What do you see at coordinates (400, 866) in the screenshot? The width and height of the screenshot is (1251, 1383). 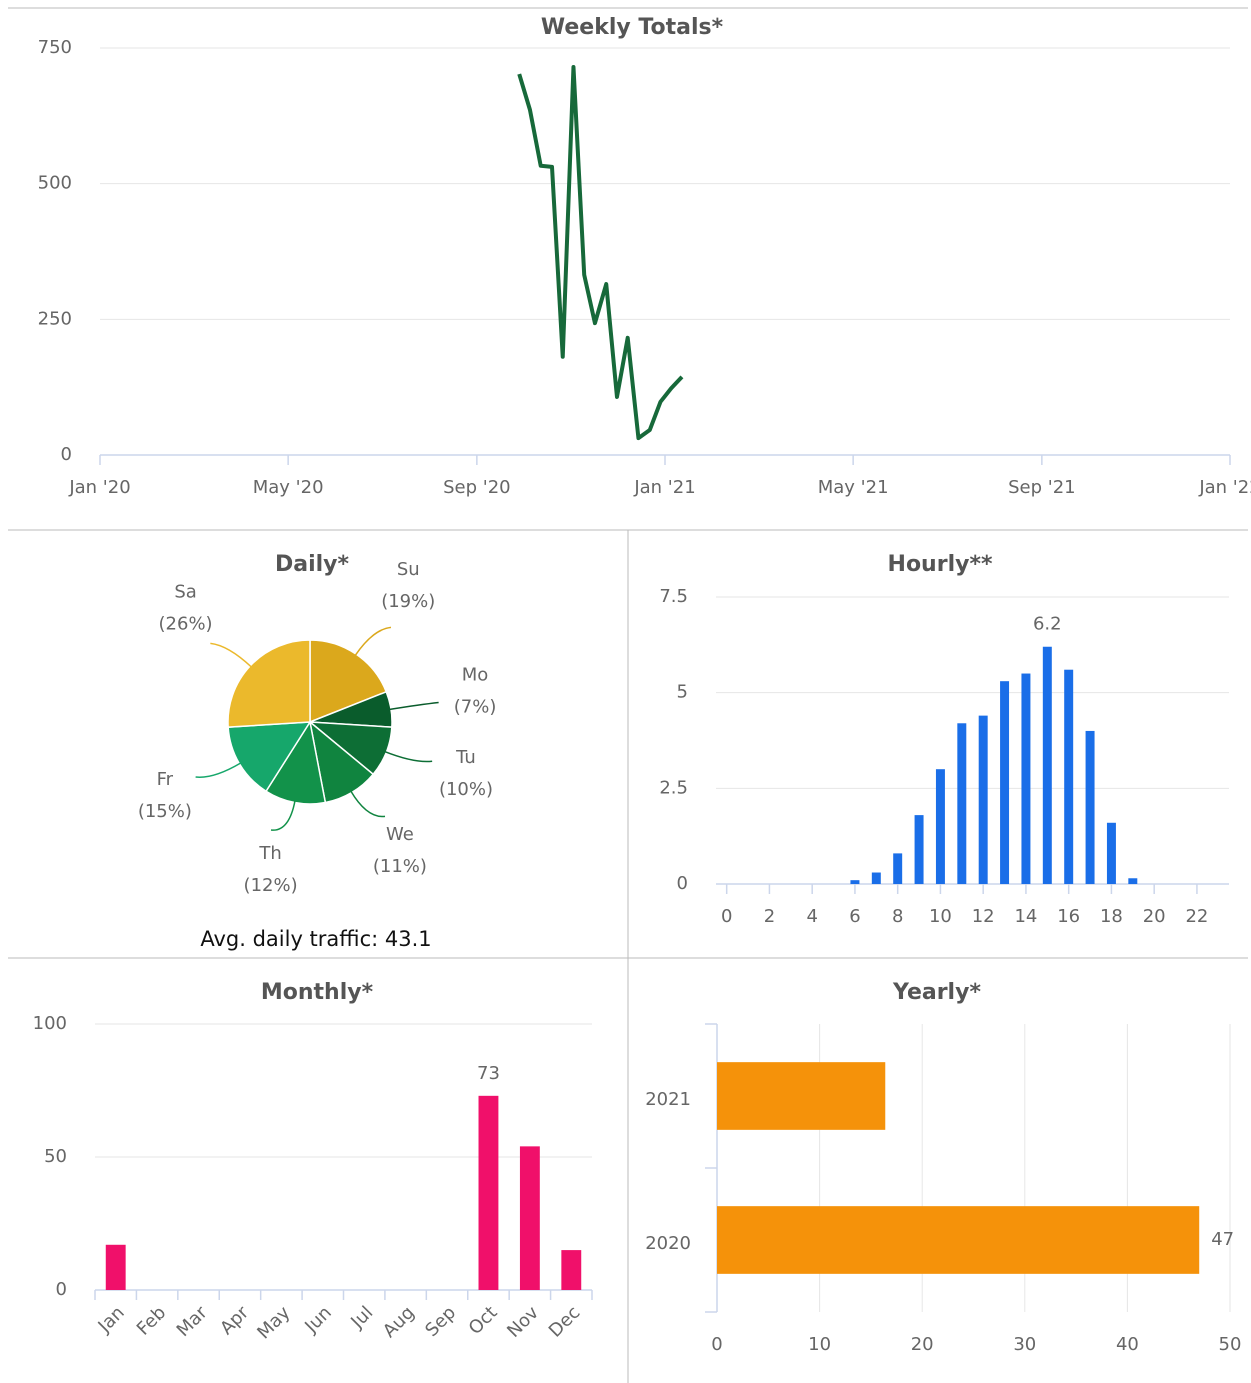 I see `pie-value-label: (11%)` at bounding box center [400, 866].